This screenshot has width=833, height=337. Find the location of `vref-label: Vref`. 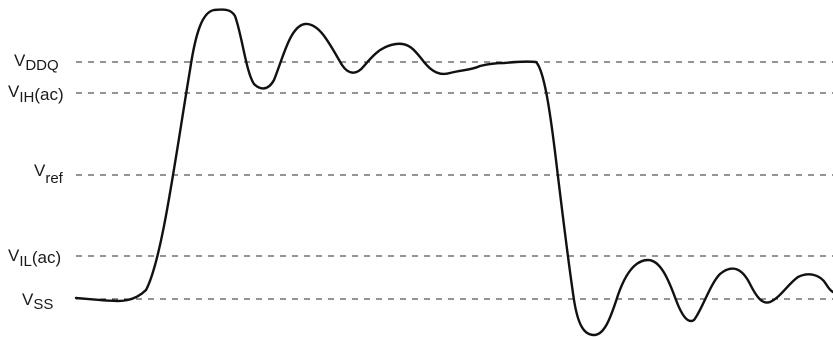

vref-label: Vref is located at coordinates (49, 174).